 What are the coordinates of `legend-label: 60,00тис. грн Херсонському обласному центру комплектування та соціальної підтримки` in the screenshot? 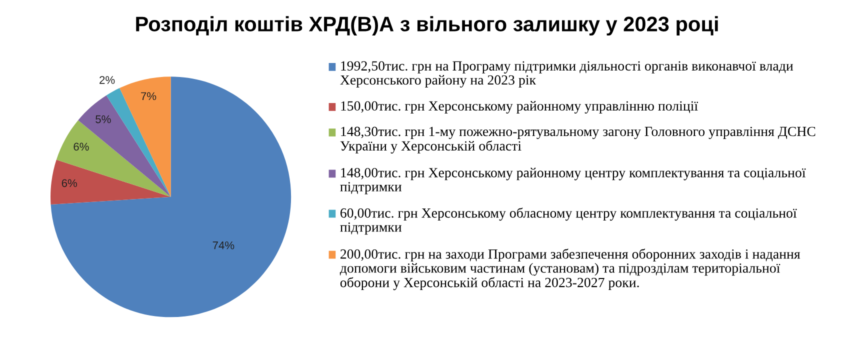 It's located at (568, 221).